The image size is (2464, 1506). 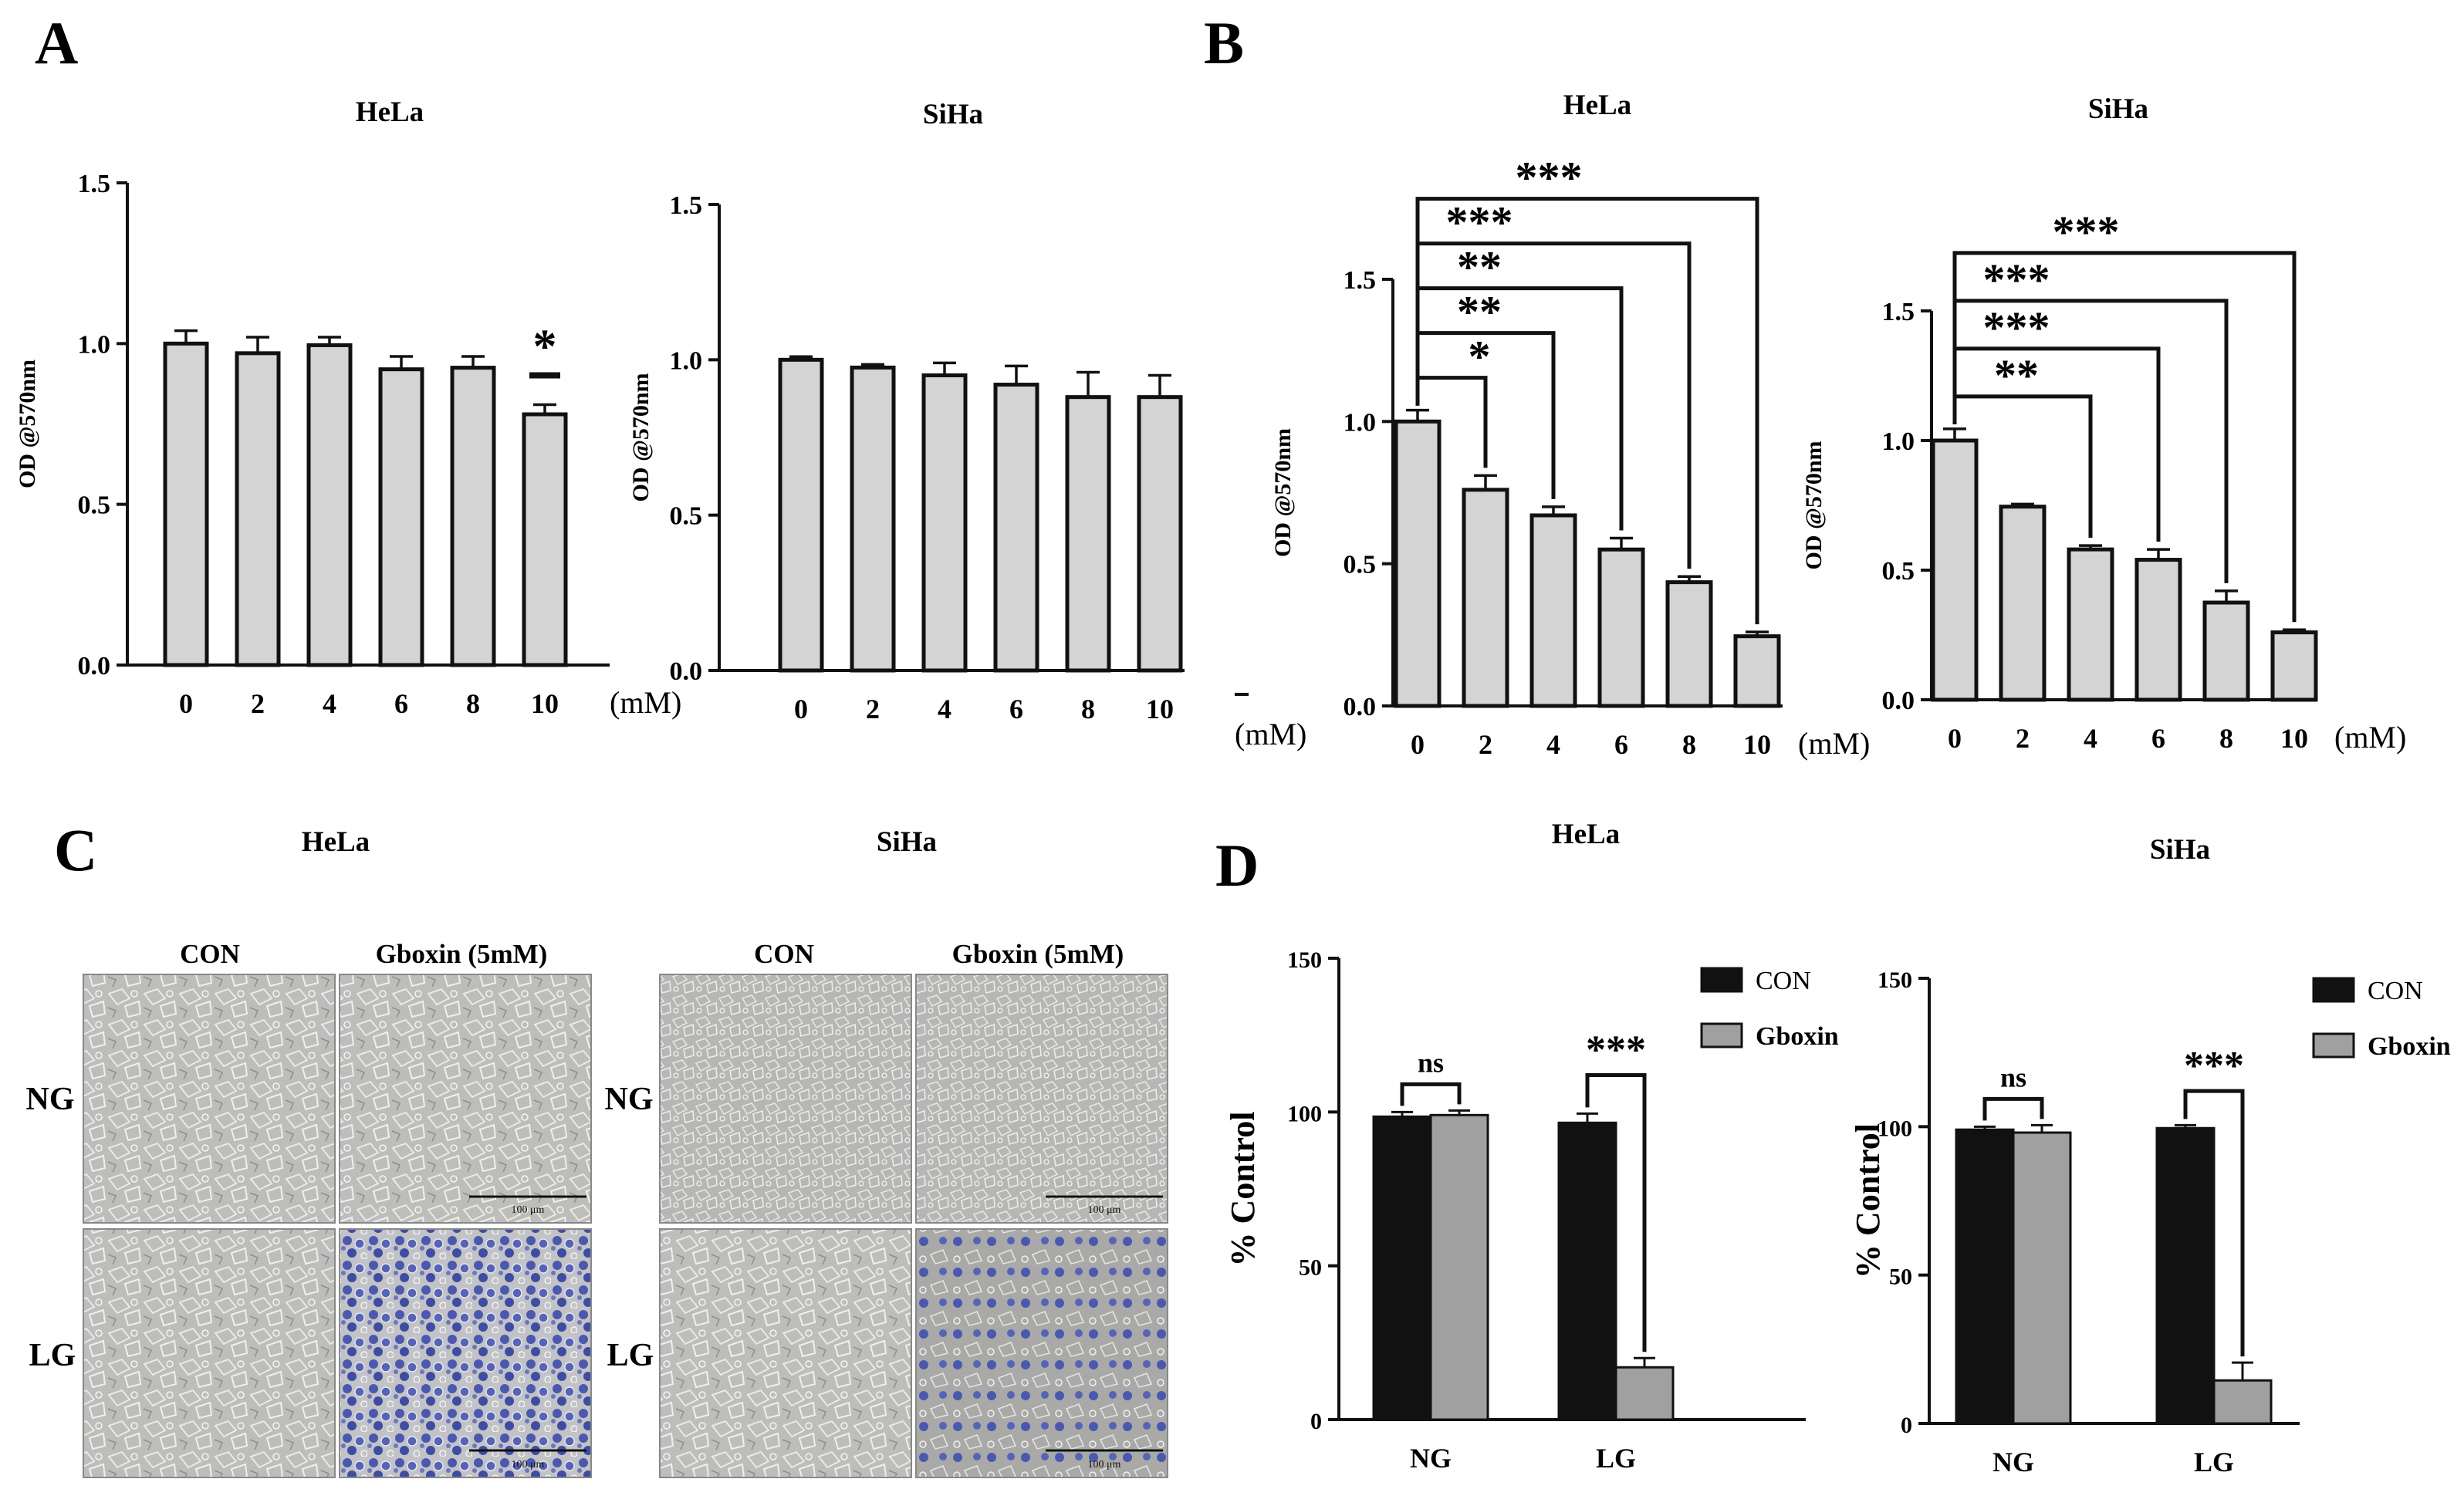 I want to click on micro-col-con-hela: CON, so click(x=210, y=954).